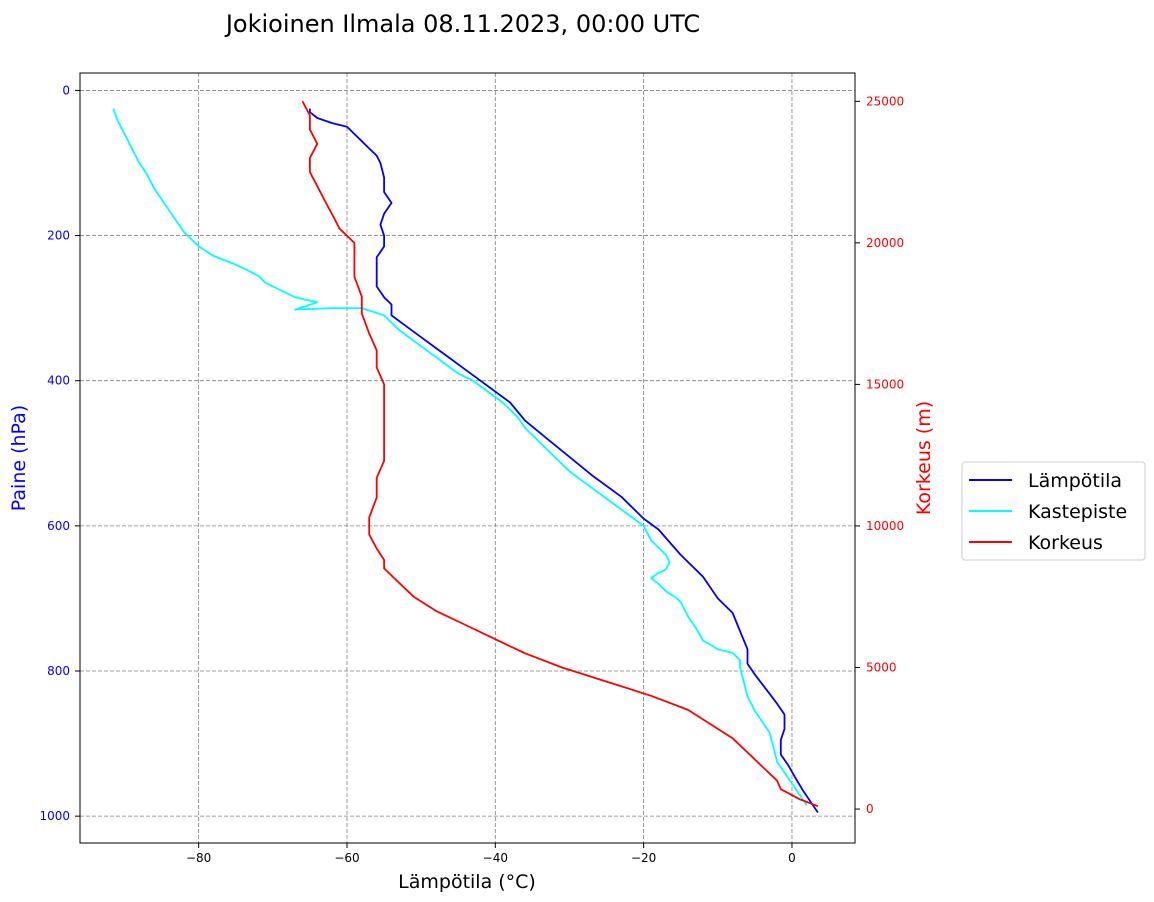  What do you see at coordinates (885, 243) in the screenshot?
I see `y-right-tick-label: 20000` at bounding box center [885, 243].